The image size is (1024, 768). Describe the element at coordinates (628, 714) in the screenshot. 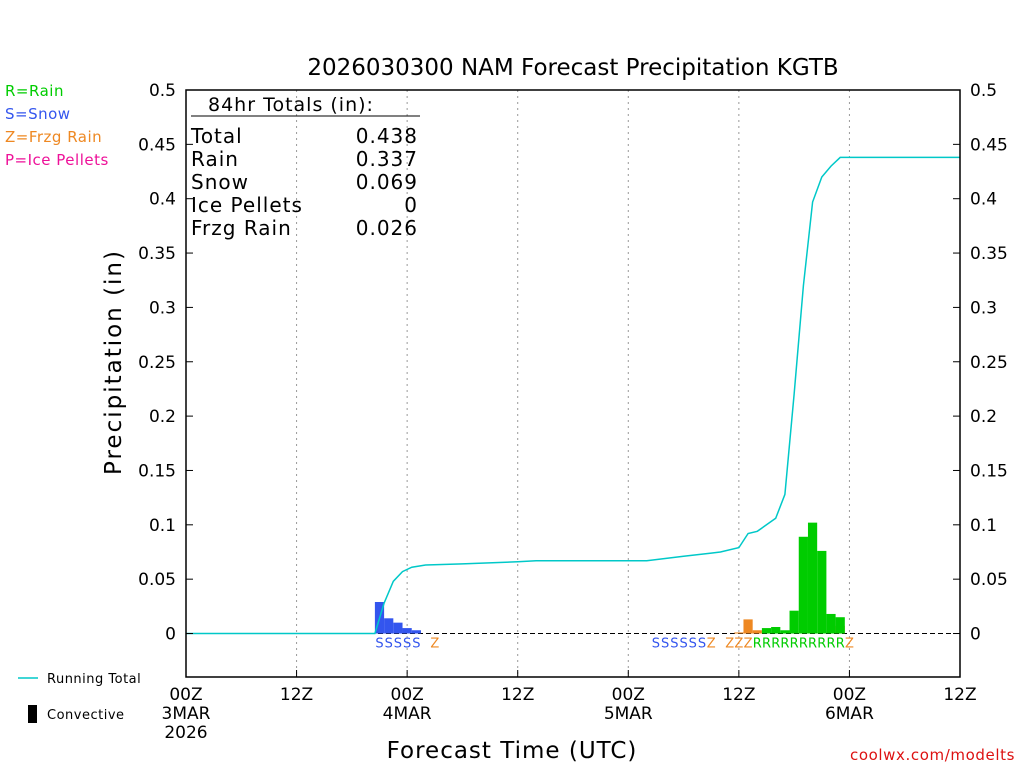

I see `x-tick-label: 5MAR` at that location.